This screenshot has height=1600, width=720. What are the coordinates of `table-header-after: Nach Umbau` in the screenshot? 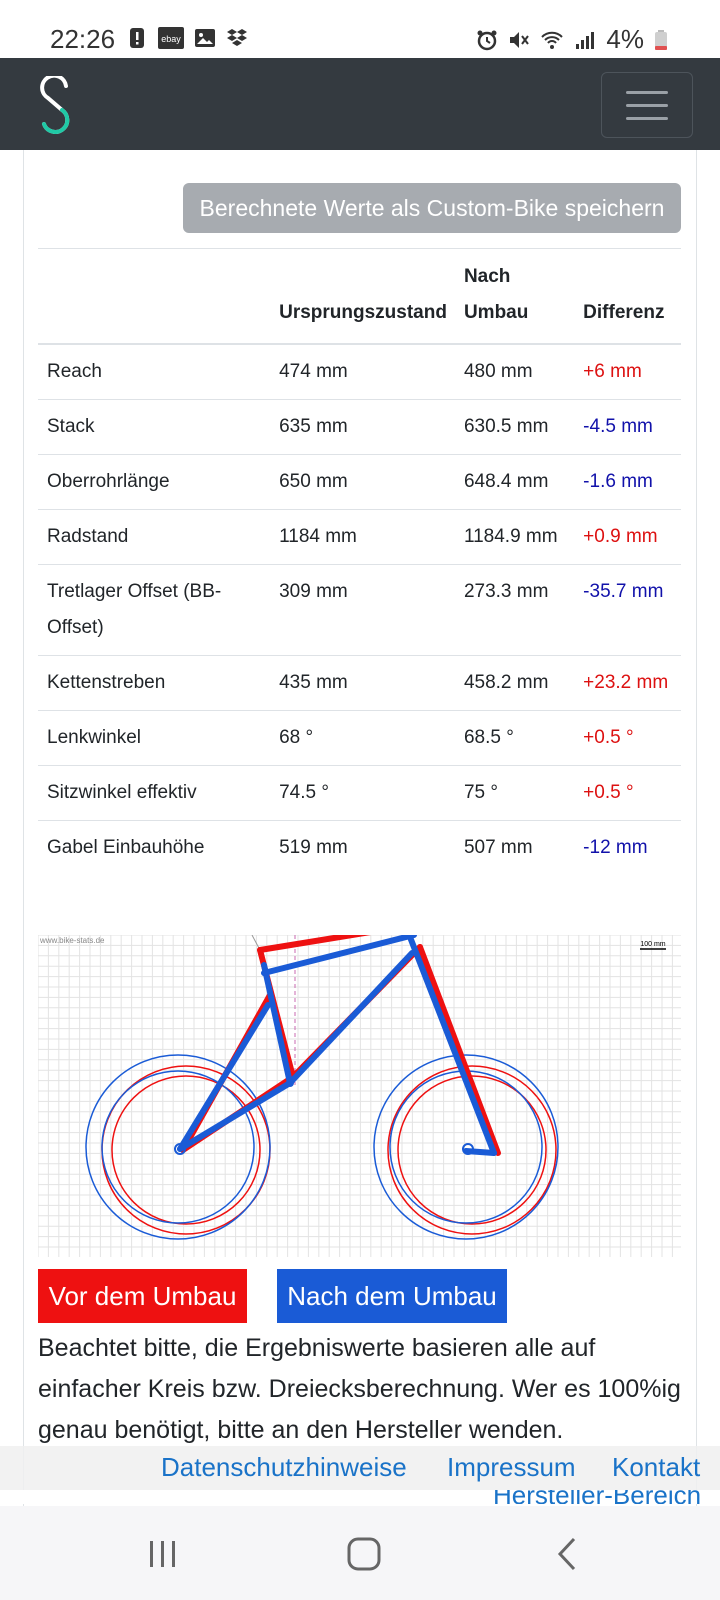 It's located at (514, 296).